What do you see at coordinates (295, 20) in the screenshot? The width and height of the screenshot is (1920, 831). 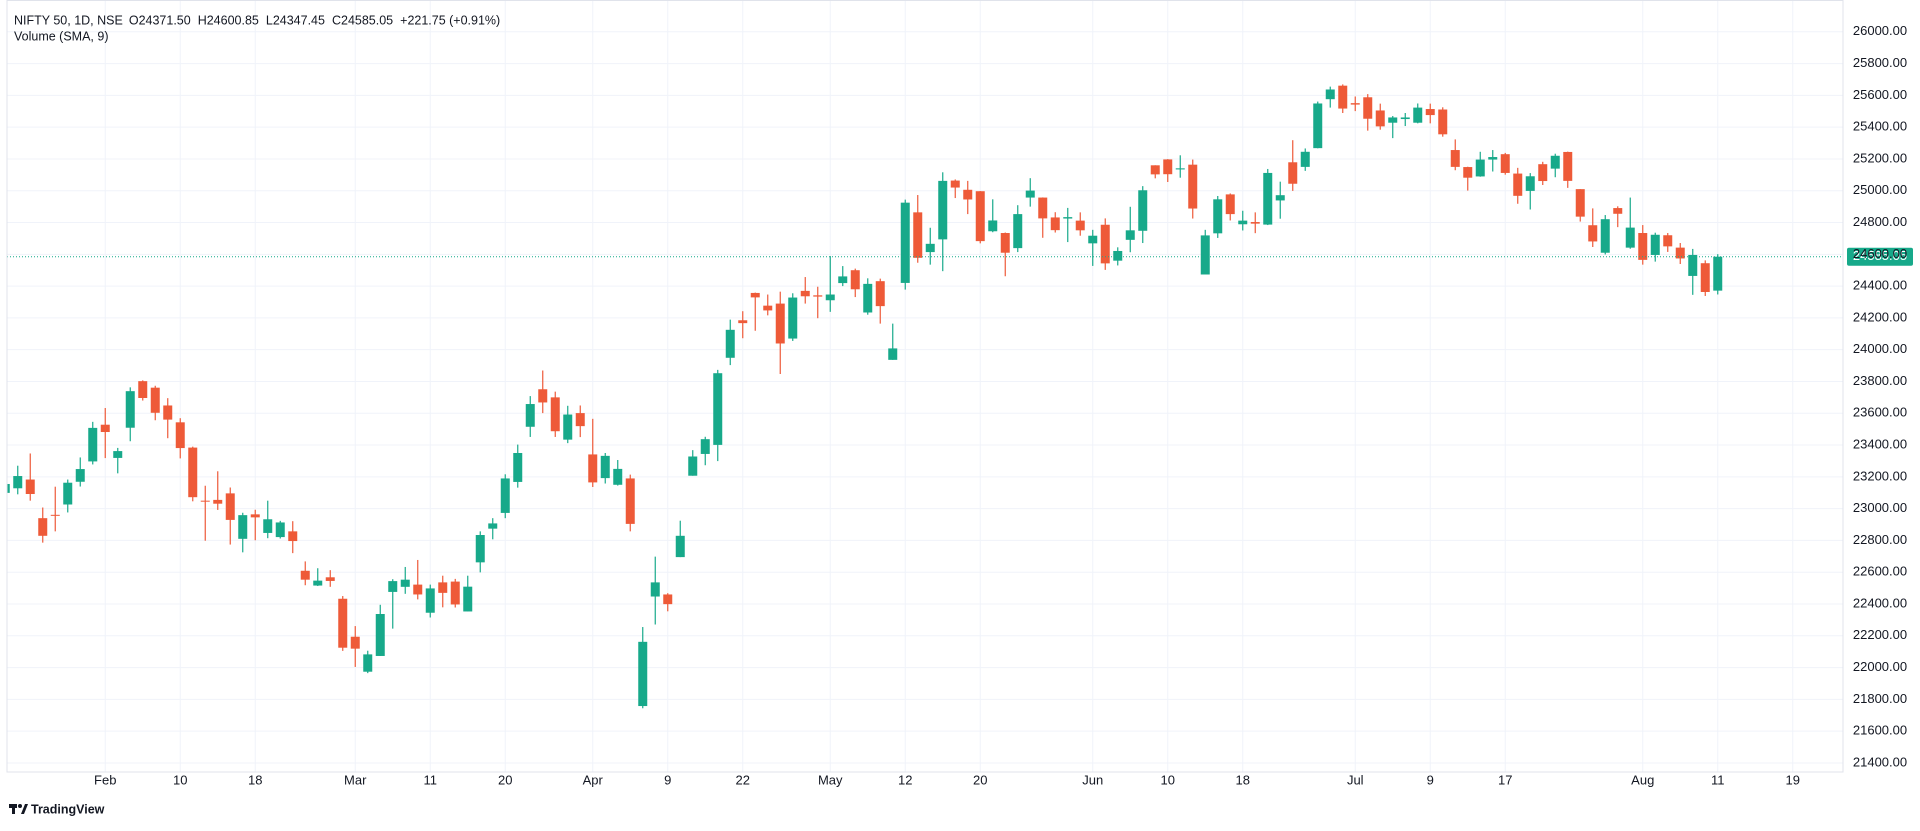 I see `ohlc-legend-item: L24347.45` at bounding box center [295, 20].